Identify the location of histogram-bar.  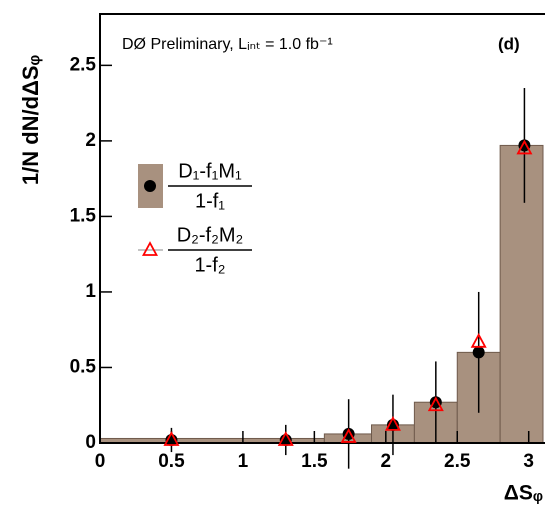
(521, 294).